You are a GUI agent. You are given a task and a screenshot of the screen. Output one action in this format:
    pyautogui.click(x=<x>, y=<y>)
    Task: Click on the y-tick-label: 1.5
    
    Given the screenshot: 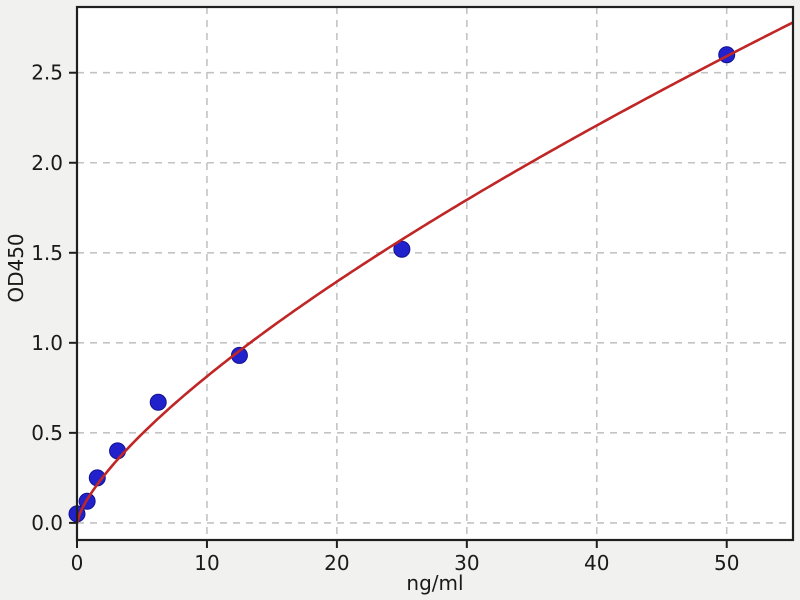 What is the action you would take?
    pyautogui.click(x=47, y=253)
    